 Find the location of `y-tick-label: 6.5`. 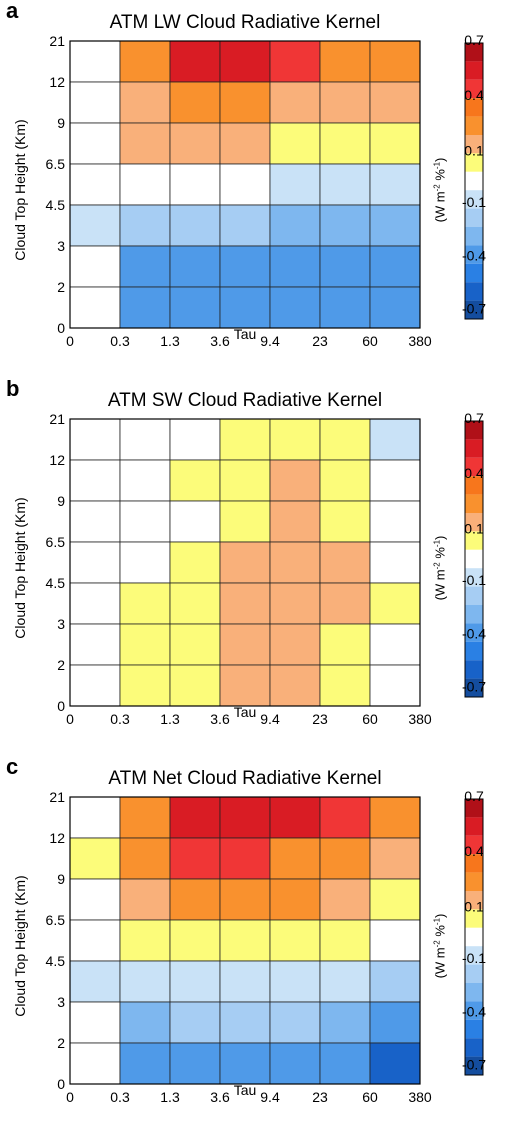

y-tick-label: 6.5 is located at coordinates (56, 164).